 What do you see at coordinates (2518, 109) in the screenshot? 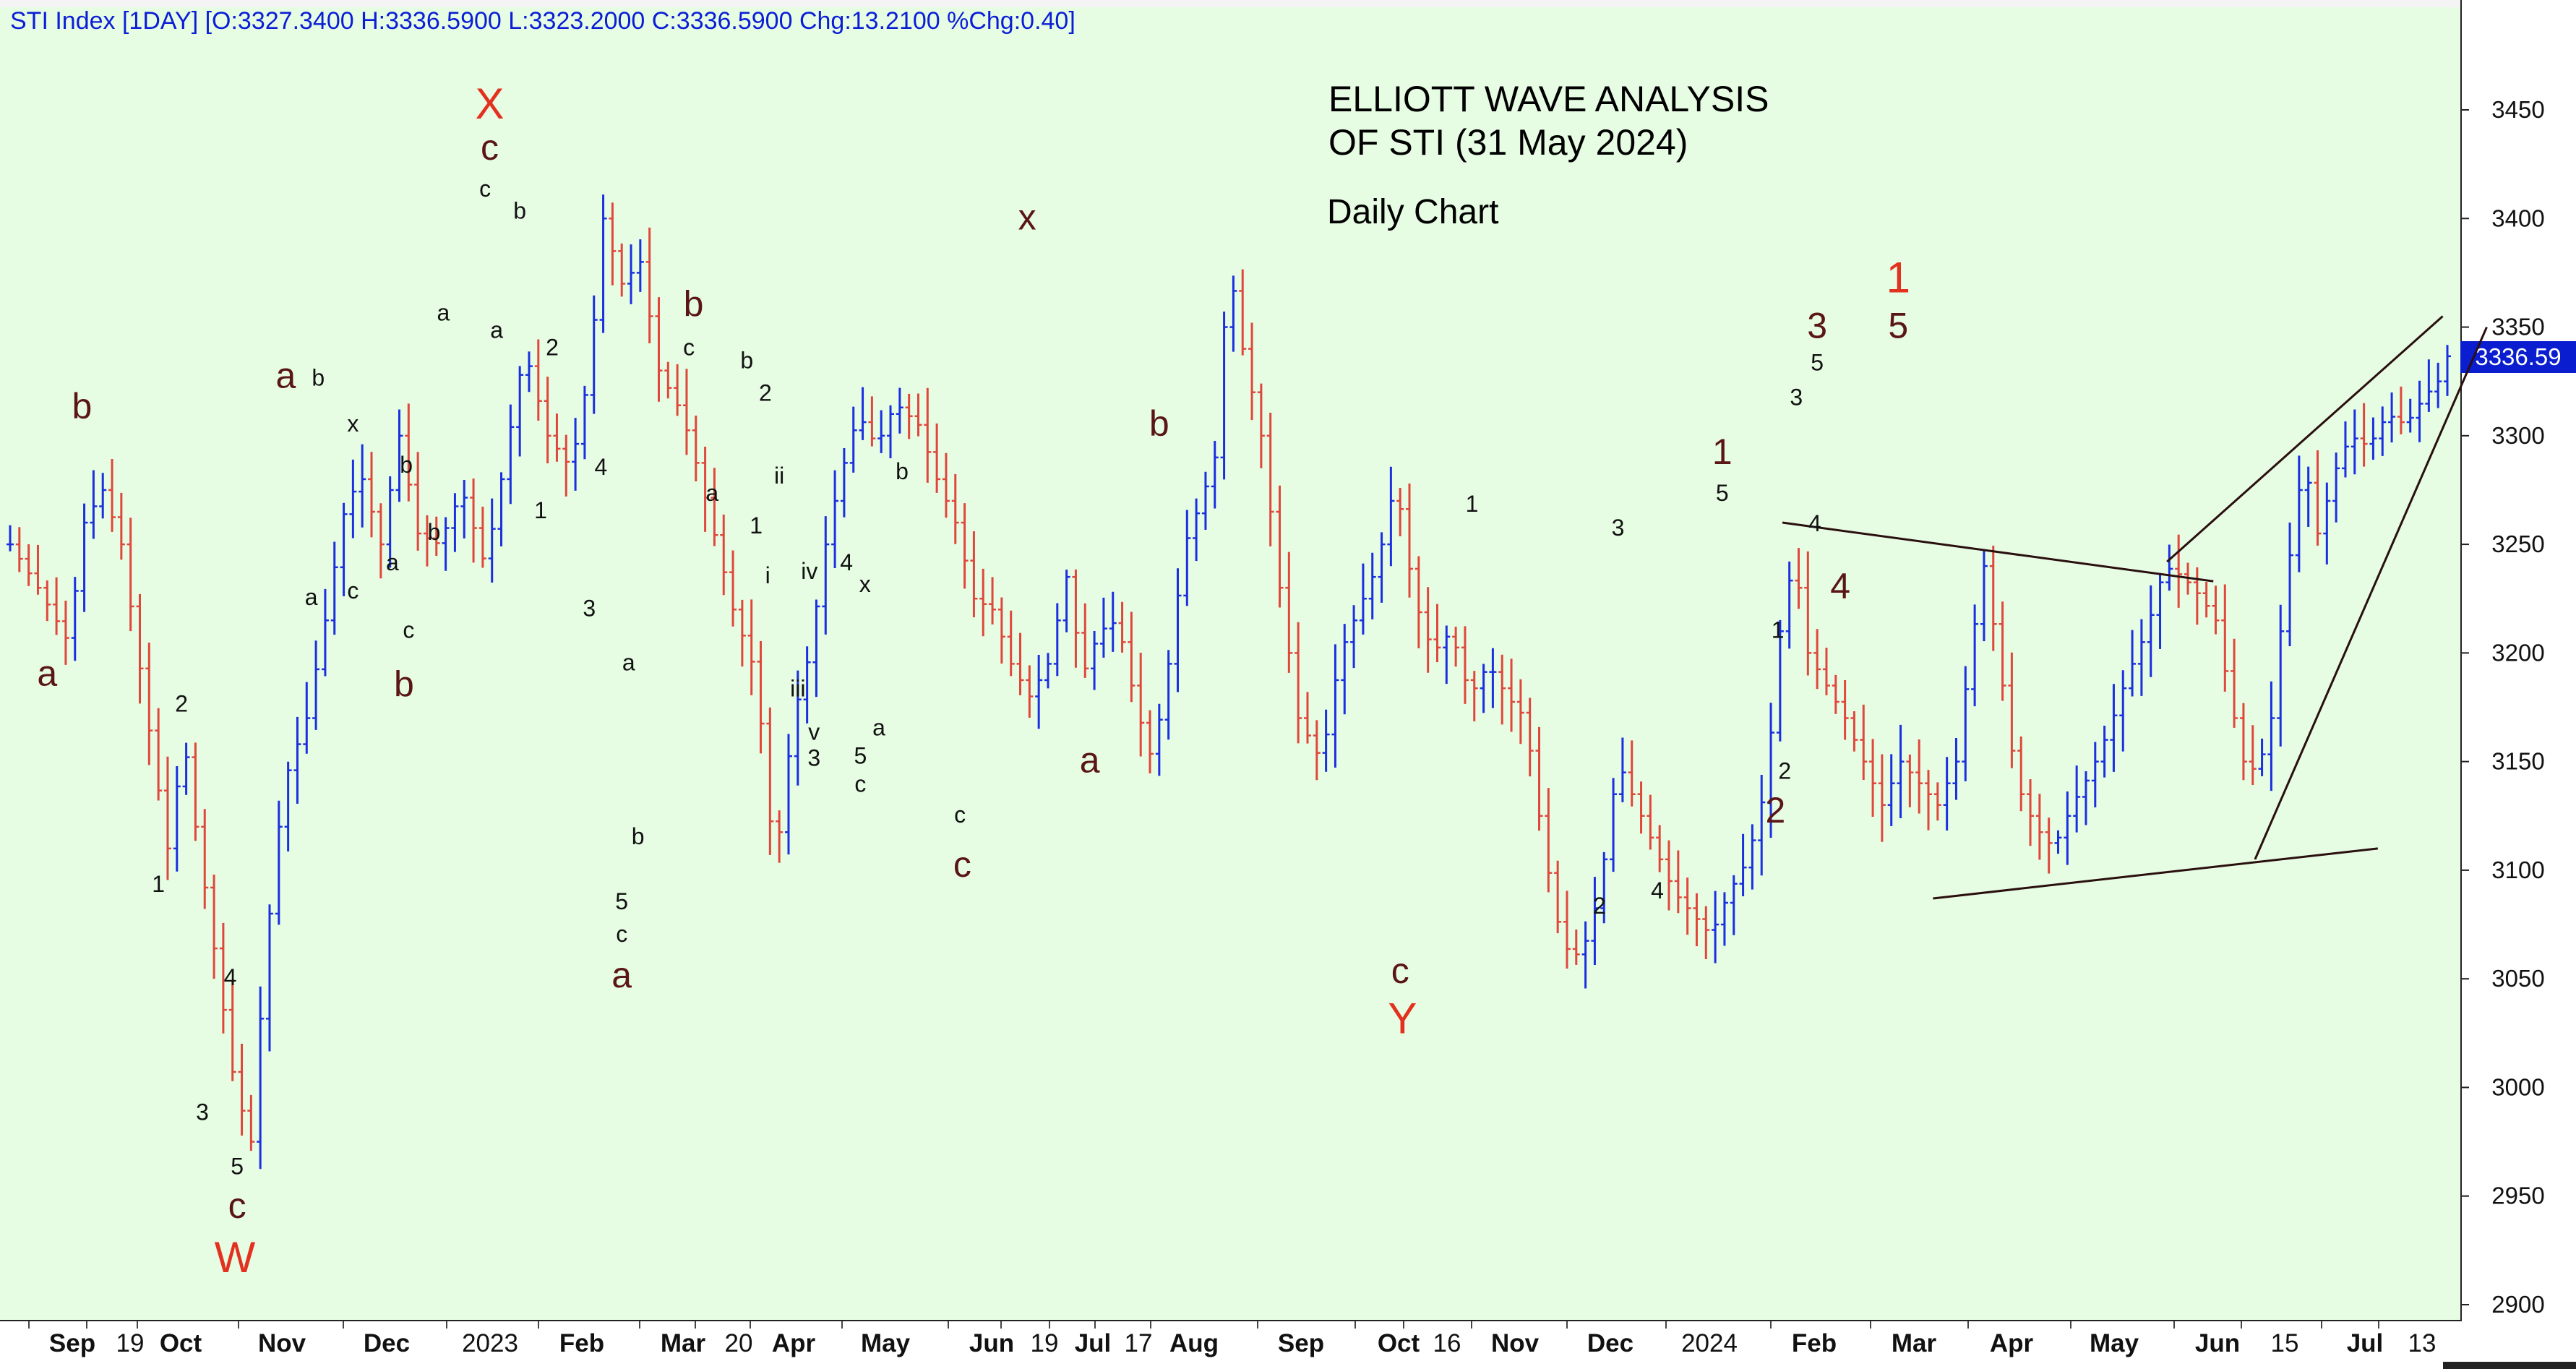
I see `y-tick-label: 3450` at bounding box center [2518, 109].